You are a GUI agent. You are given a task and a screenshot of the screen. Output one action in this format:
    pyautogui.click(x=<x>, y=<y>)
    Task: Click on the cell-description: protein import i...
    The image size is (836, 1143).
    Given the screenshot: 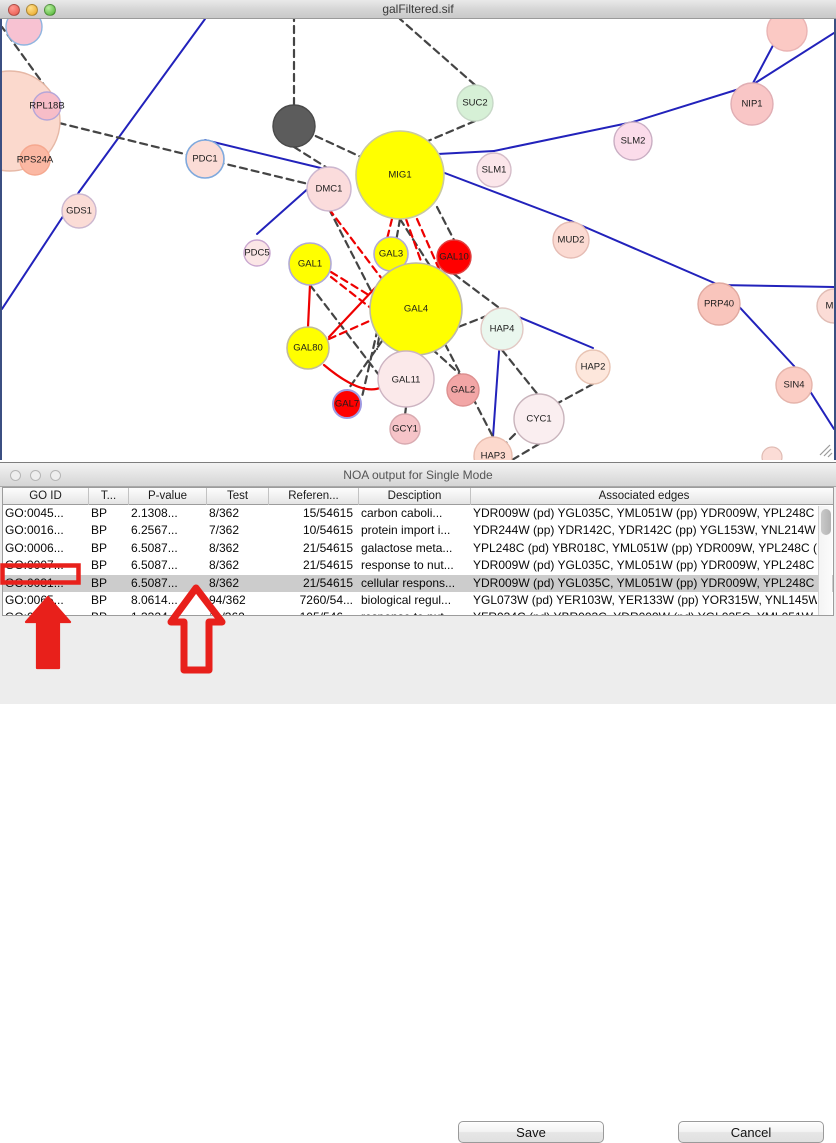 What is the action you would take?
    pyautogui.click(x=406, y=530)
    